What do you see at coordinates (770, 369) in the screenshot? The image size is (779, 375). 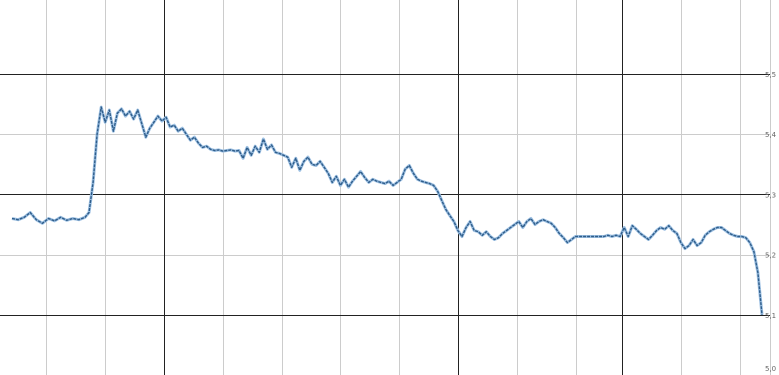 I see `y-tick-label-0: 5,0` at bounding box center [770, 369].